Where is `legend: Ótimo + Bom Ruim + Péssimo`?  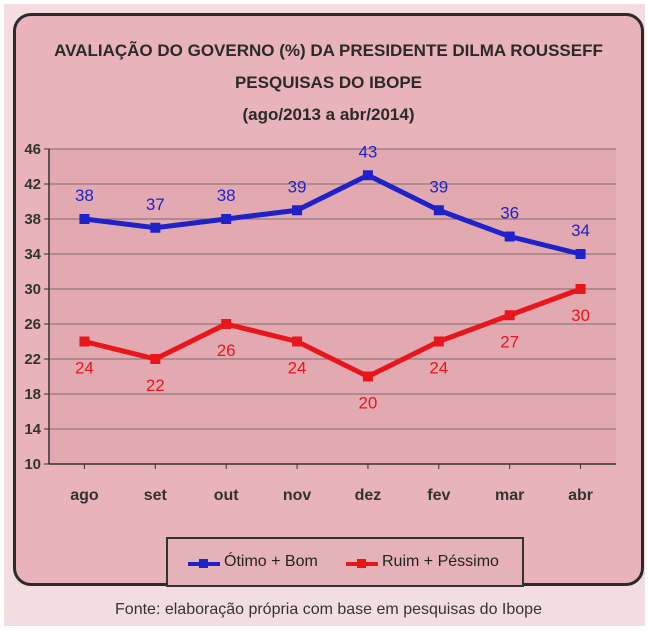 legend: Ótimo + Bom Ruim + Péssimo is located at coordinates (345, 562).